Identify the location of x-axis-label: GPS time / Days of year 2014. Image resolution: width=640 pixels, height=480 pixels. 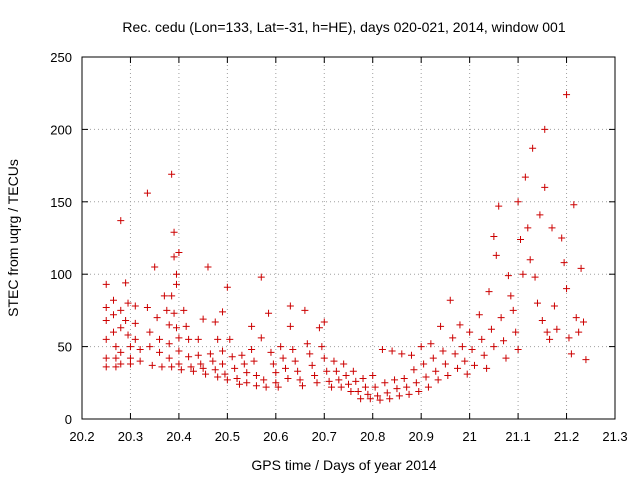
(343, 465).